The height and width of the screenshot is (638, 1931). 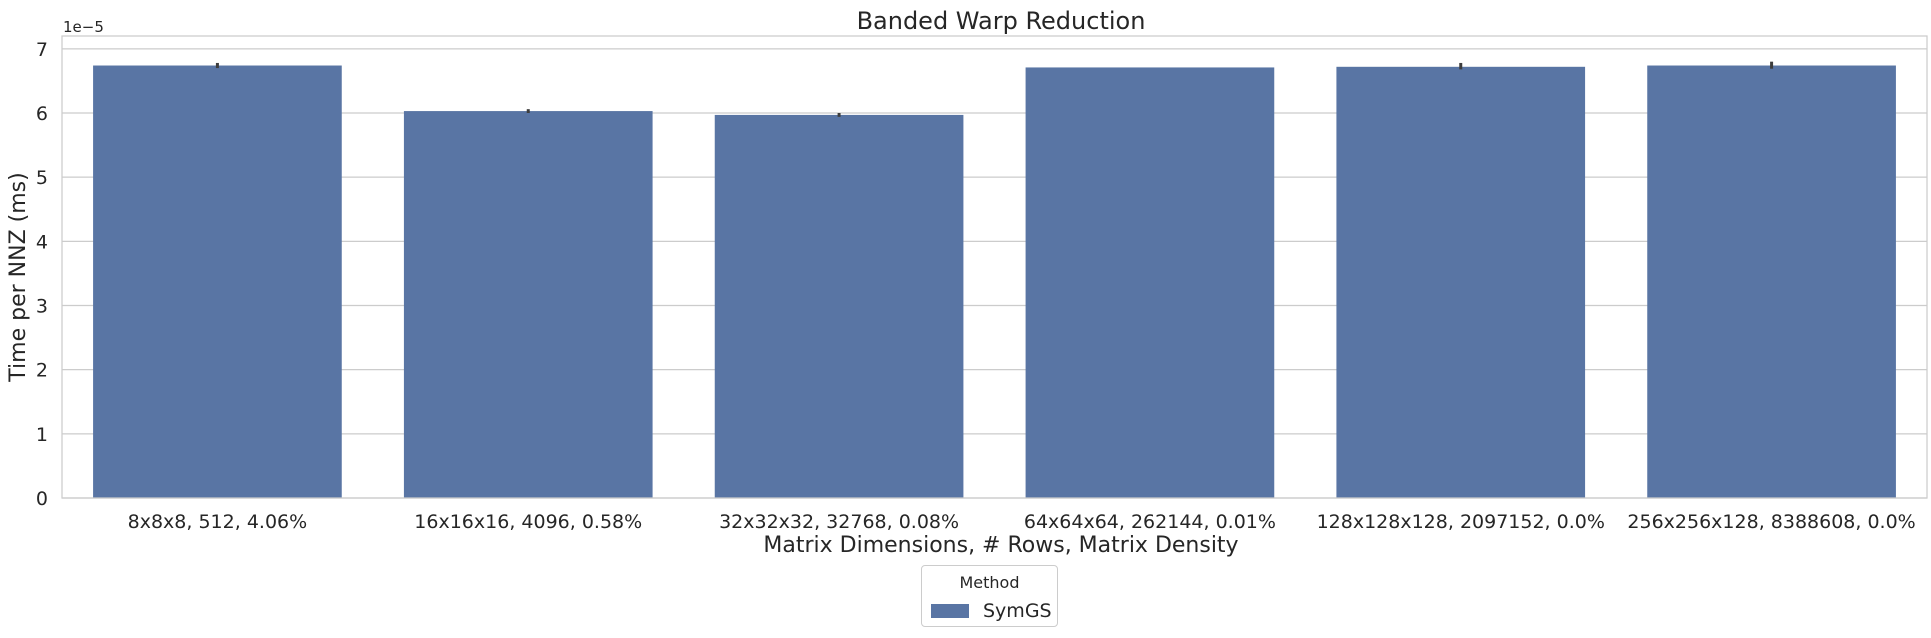 What do you see at coordinates (42, 50) in the screenshot?
I see `y-tick-label: 7` at bounding box center [42, 50].